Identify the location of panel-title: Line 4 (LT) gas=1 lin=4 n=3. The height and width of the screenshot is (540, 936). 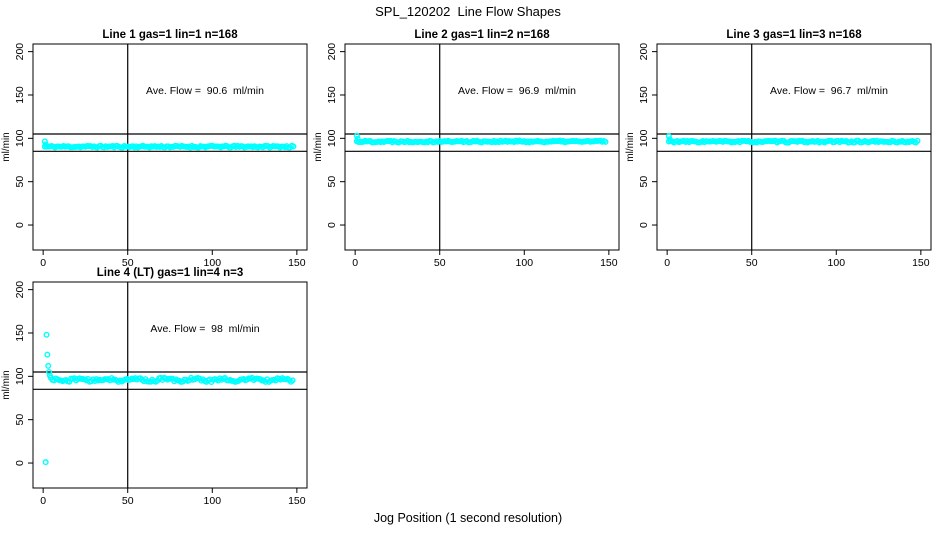
(170, 273).